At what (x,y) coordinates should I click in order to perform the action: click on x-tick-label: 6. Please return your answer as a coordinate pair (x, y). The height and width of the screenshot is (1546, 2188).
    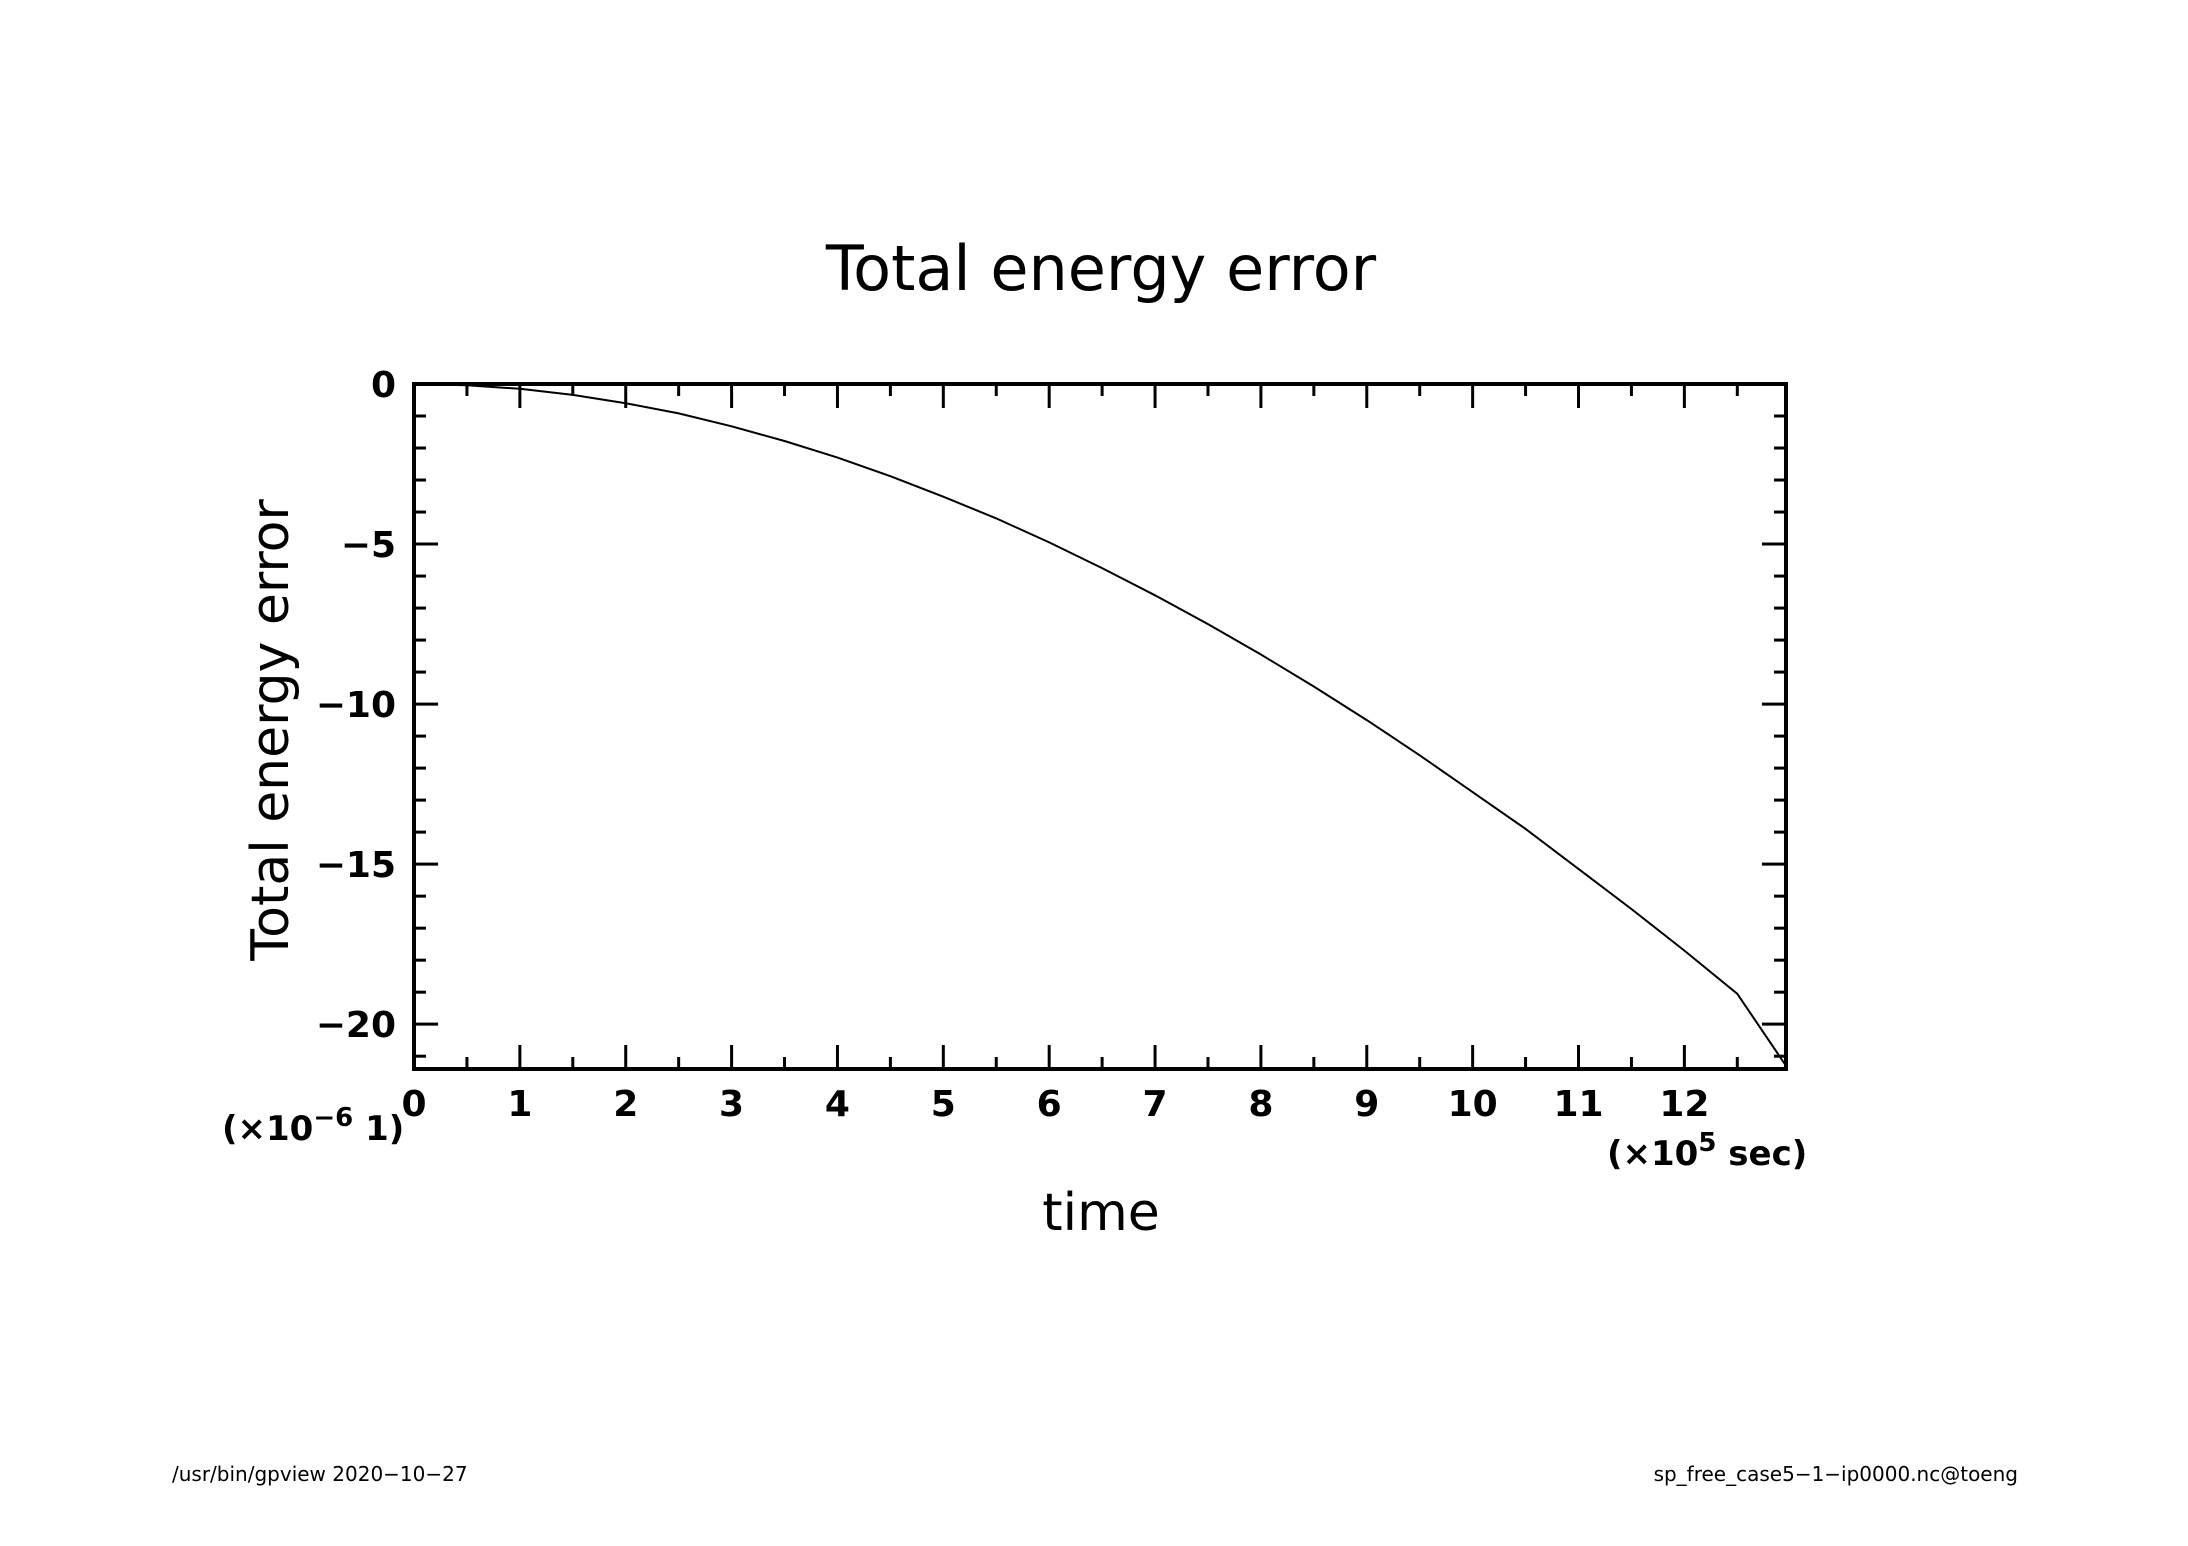
    Looking at the image, I should click on (1049, 1104).